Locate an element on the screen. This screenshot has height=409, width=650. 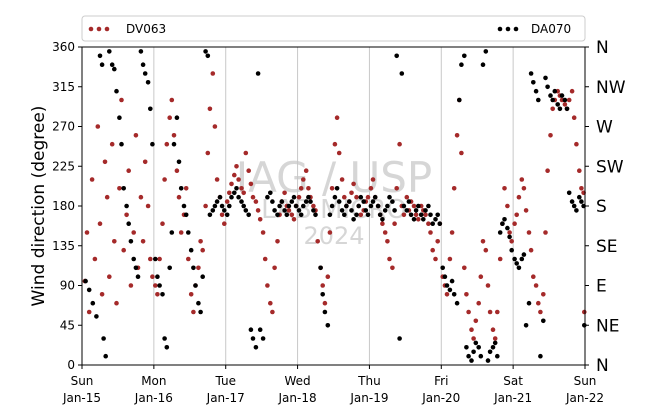
compass-label: W is located at coordinates (604, 128).